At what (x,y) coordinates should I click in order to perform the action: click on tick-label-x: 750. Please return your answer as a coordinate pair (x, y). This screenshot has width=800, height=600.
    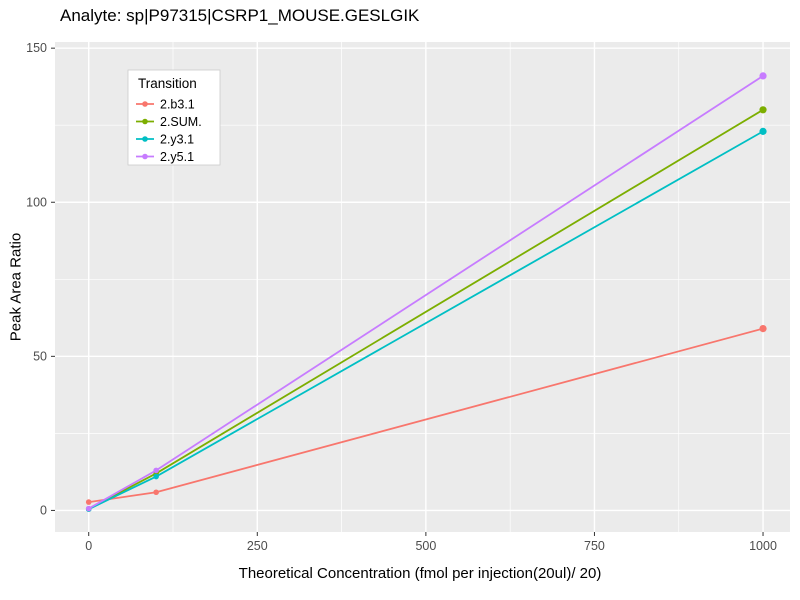
    Looking at the image, I should click on (594, 546).